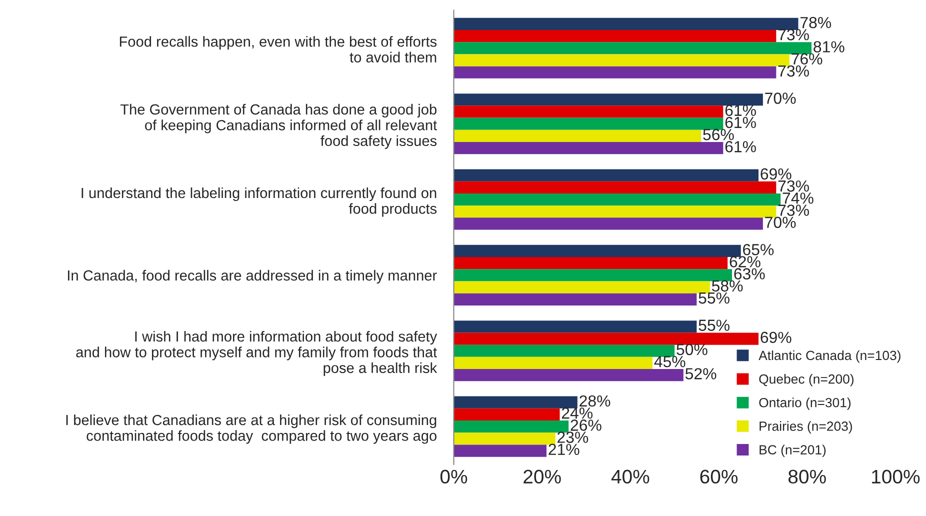 The height and width of the screenshot is (516, 926). Describe the element at coordinates (727, 286) in the screenshot. I see `data-label: 58%` at that location.